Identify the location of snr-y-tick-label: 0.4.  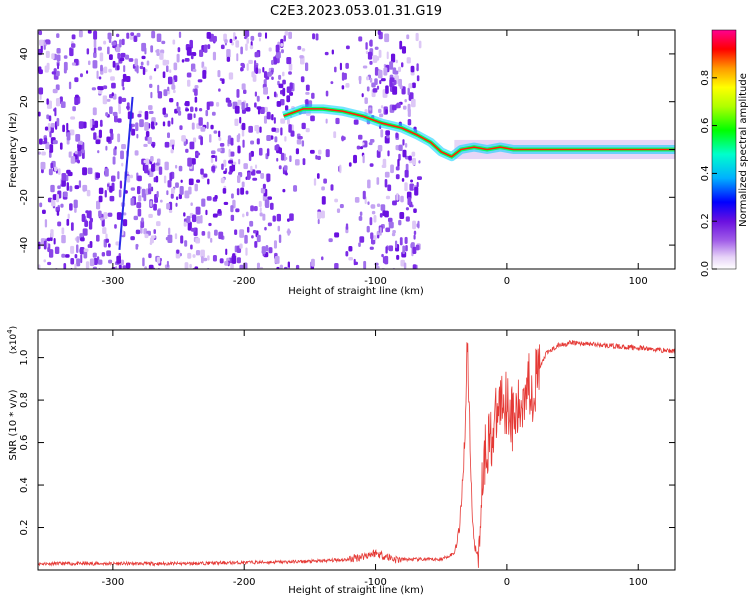
(24, 485).